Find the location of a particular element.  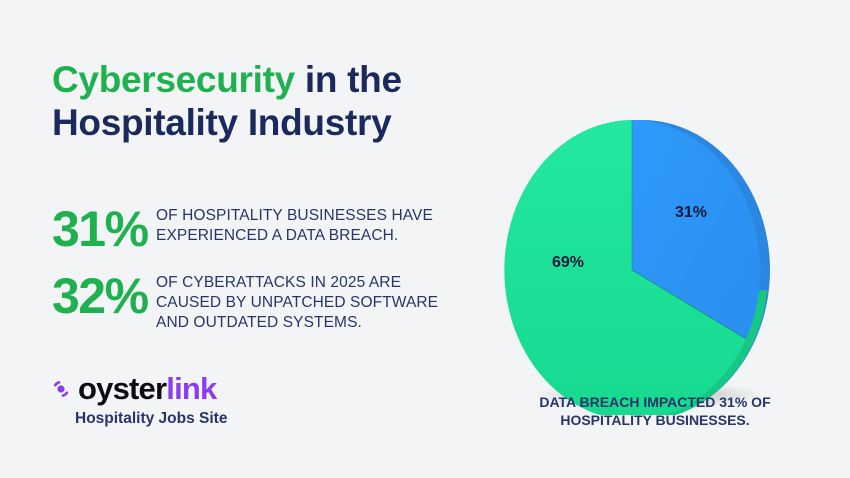

logo-word-link: link is located at coordinates (191, 388).